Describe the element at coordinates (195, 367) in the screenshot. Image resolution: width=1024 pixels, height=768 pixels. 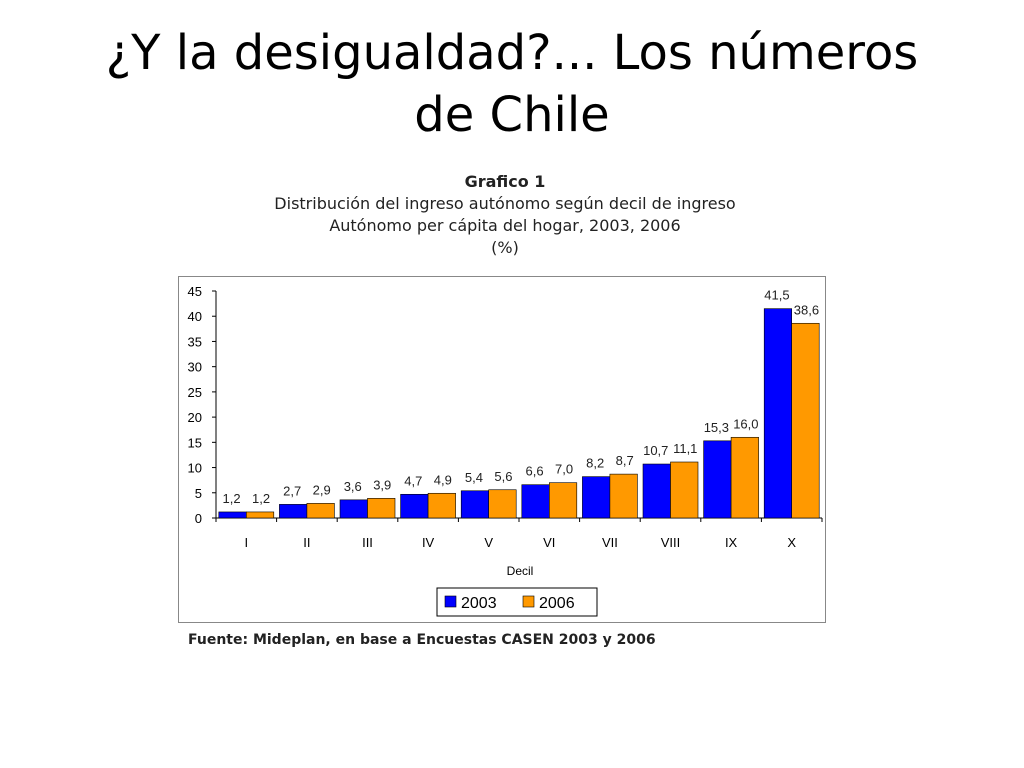
I see `y-tick-label: 30` at that location.